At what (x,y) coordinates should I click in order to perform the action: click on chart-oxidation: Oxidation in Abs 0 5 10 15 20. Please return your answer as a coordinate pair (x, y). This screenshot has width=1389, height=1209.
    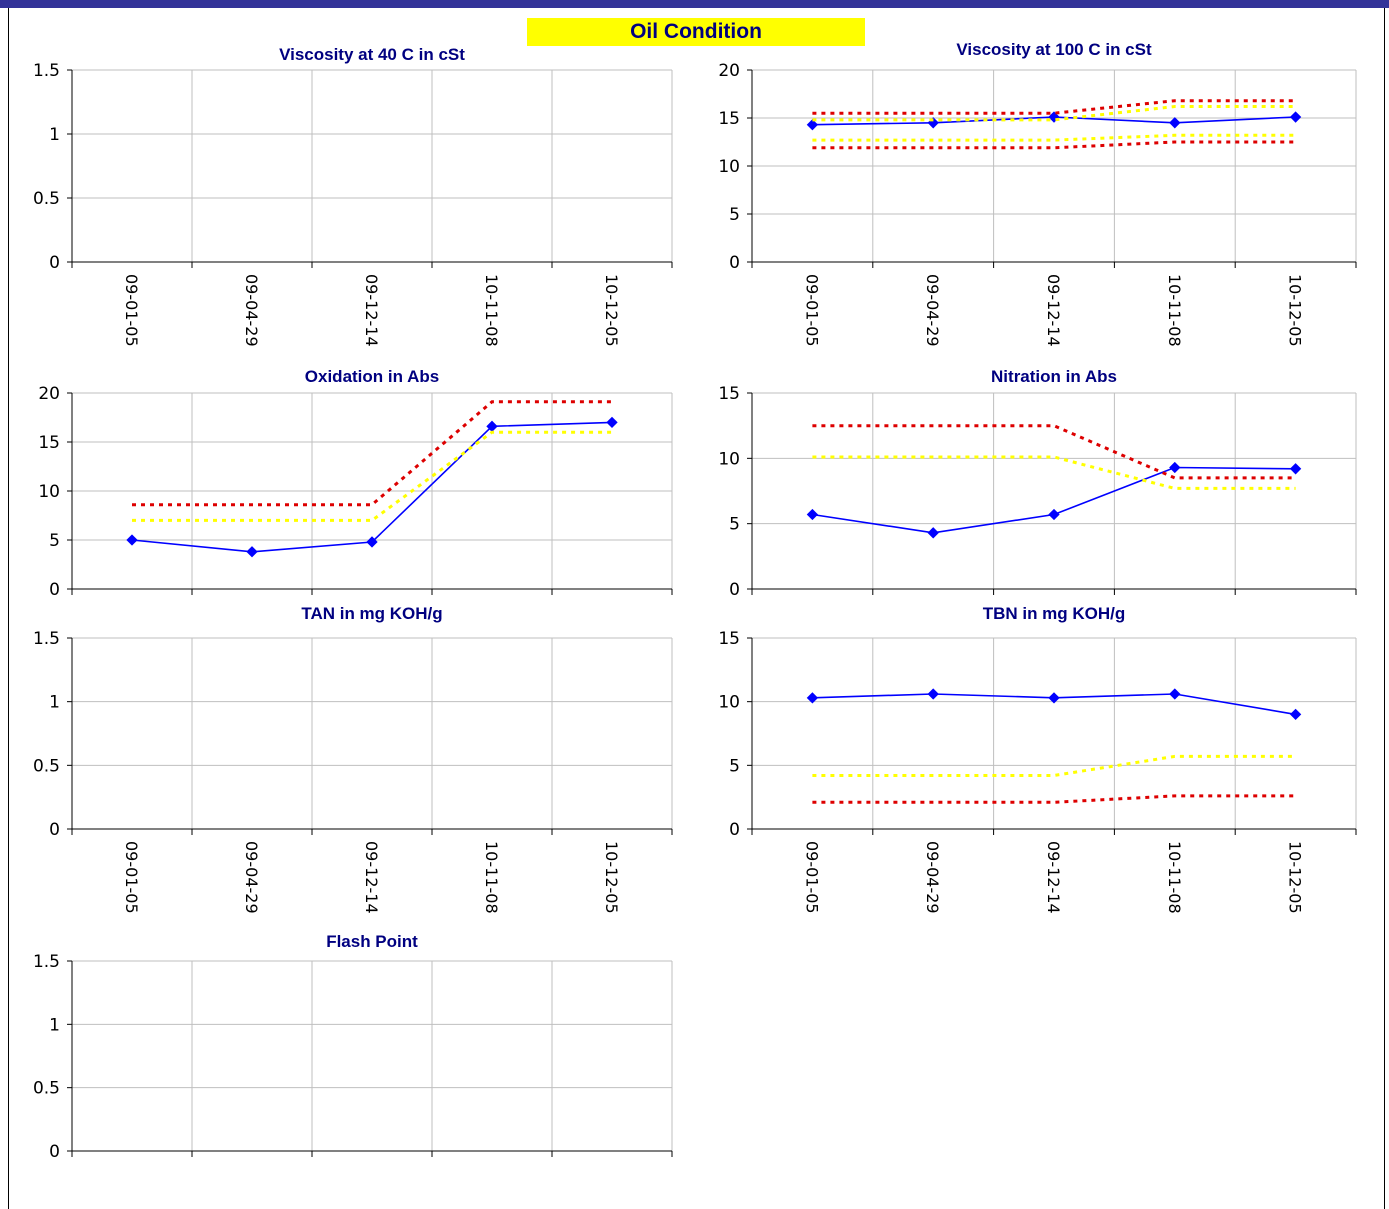
    Looking at the image, I should click on (355, 483).